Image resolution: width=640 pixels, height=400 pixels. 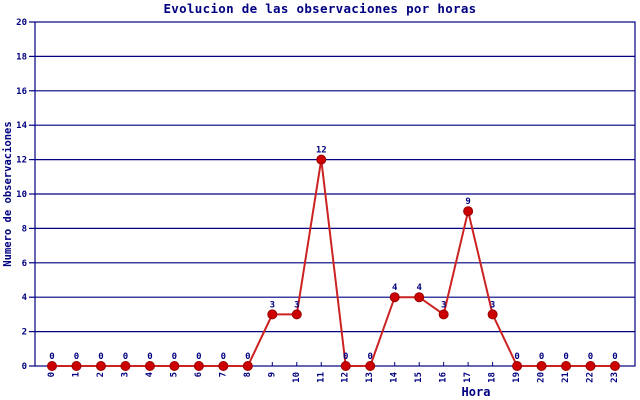 I want to click on svg-text: 13, so click(x=370, y=377).